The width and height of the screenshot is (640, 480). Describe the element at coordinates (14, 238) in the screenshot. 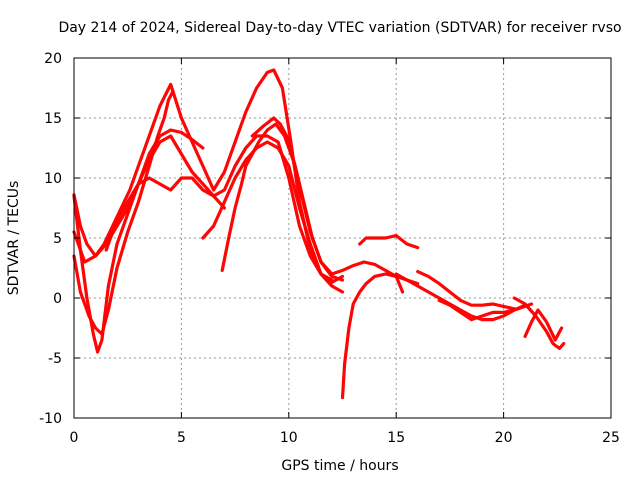

I see `y-axis-label: SDTVAR / TECUs` at that location.